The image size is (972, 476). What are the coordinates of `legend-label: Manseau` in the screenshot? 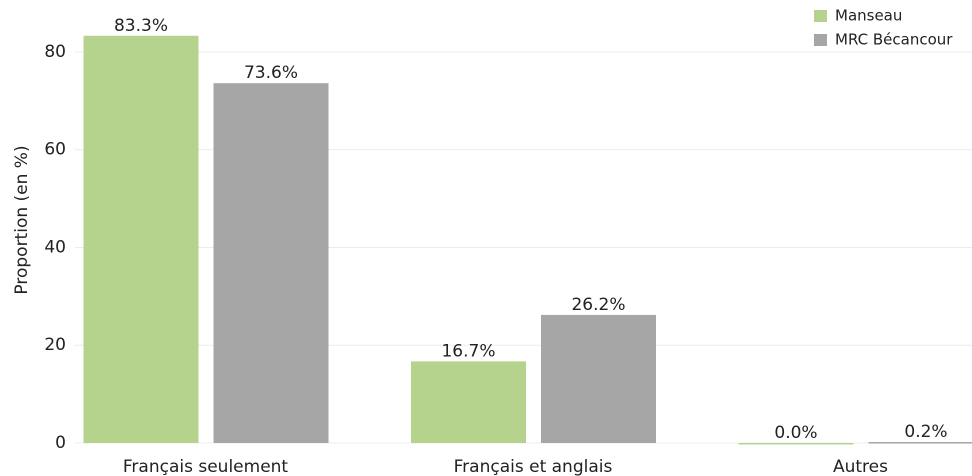 It's located at (868, 16).